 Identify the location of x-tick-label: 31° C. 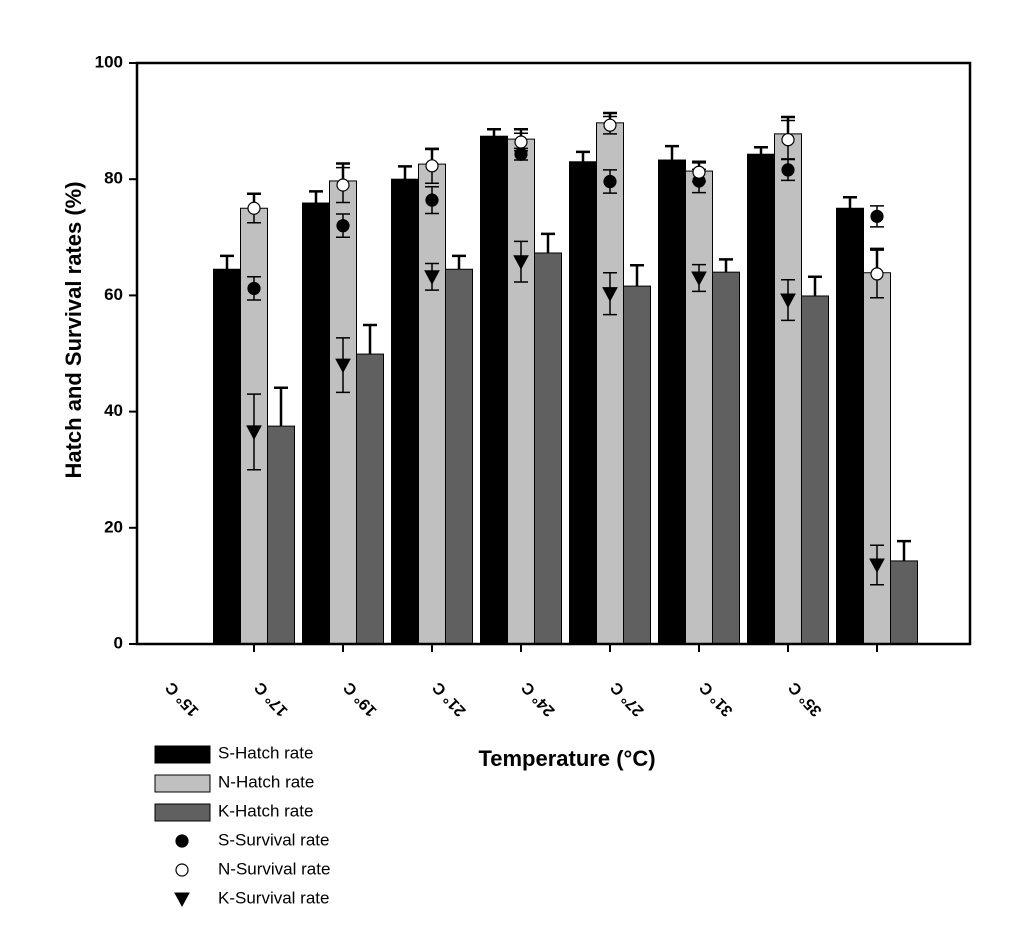
(716, 698).